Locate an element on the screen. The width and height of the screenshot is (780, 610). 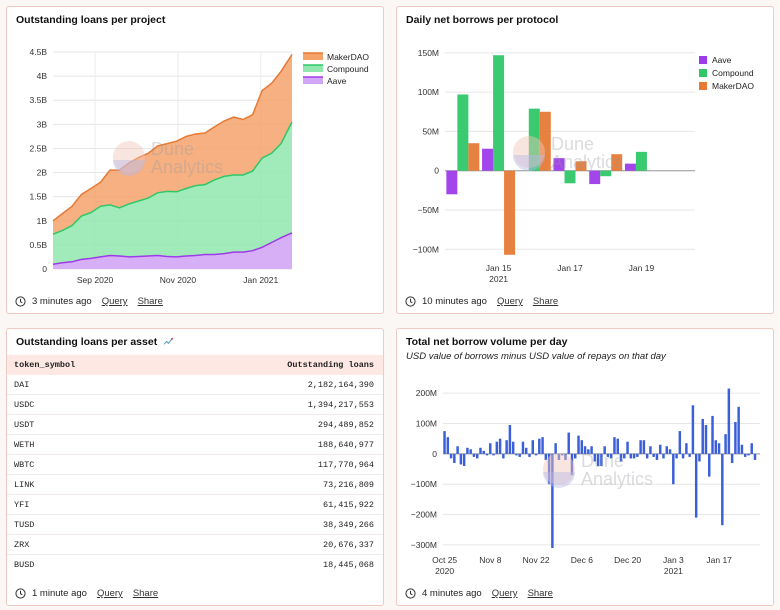
legend-label: Aave is located at coordinates (337, 81).